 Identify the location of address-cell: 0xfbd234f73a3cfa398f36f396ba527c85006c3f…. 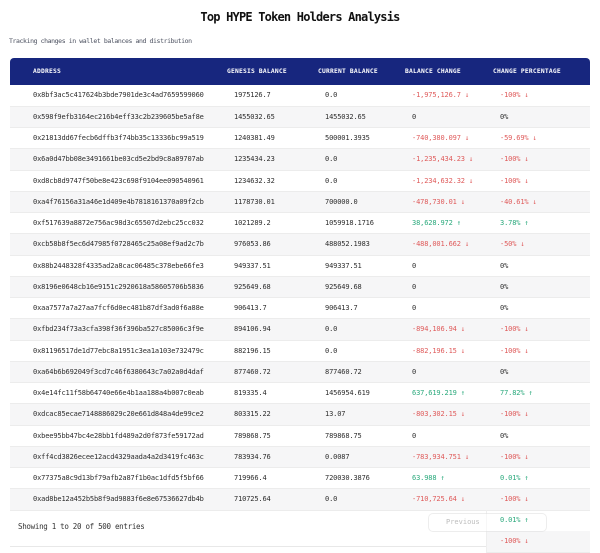
(114, 329).